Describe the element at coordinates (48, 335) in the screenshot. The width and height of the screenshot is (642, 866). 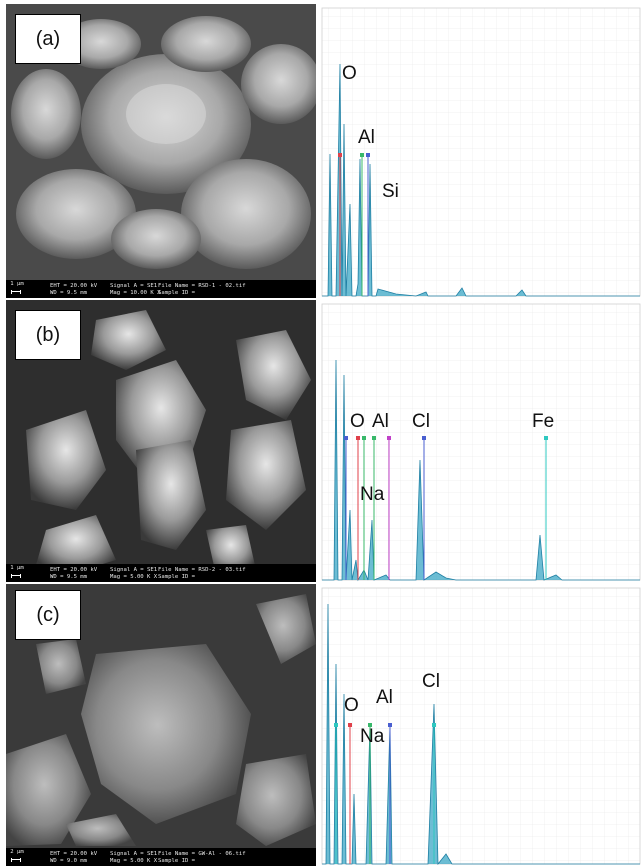
I see `panel-label-b: (b)` at that location.